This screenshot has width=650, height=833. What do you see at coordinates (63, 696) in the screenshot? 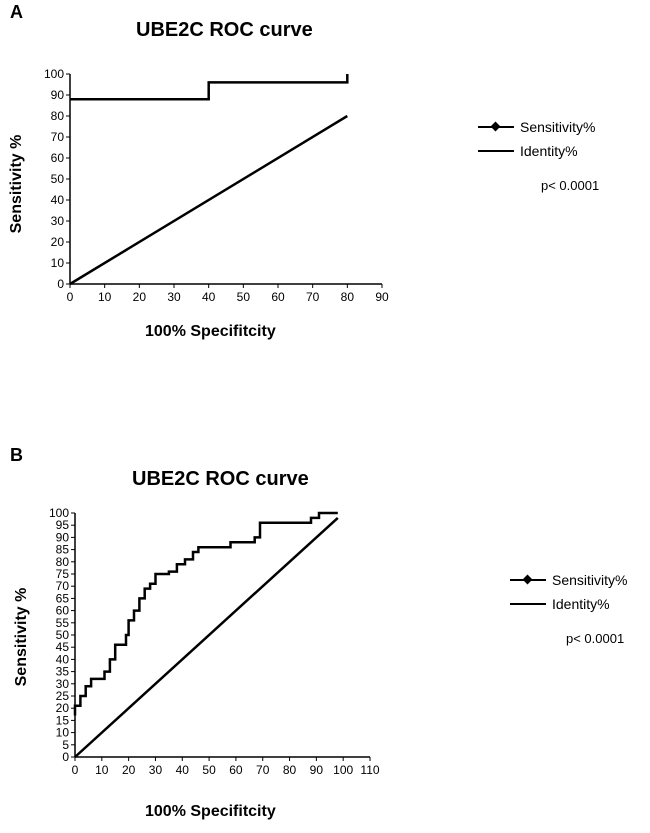
I see `panel-b-y-tick-label: 25` at bounding box center [63, 696].